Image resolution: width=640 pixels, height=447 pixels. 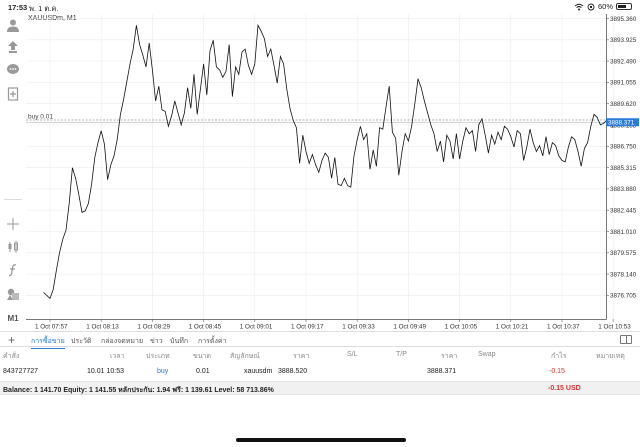 I want to click on home-indicator, so click(x=321, y=440).